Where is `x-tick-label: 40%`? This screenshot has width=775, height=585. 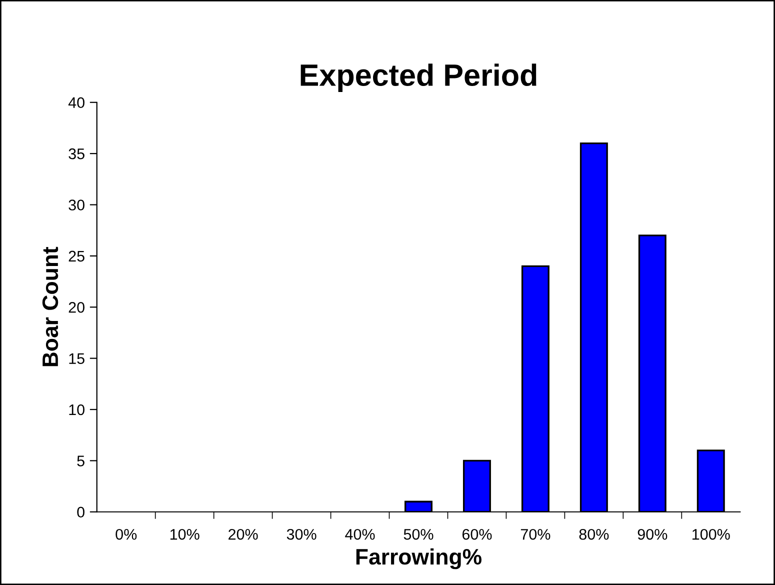 x-tick-label: 40% is located at coordinates (360, 534).